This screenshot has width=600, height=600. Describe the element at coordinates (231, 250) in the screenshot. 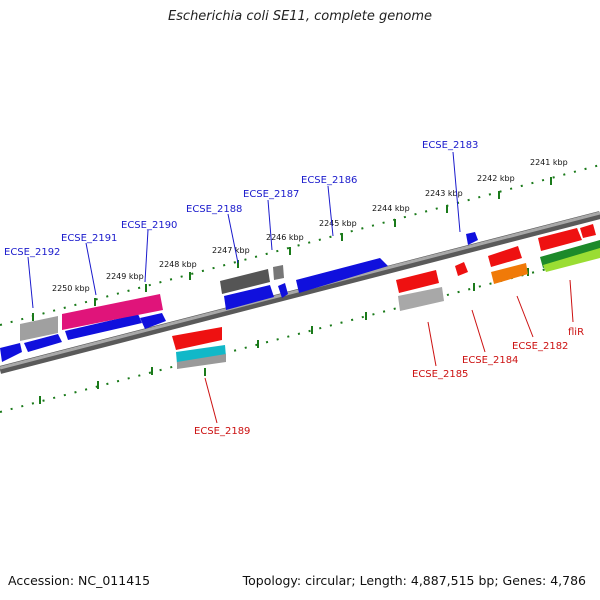

I see `kbp-label: 2247 kbp` at that location.